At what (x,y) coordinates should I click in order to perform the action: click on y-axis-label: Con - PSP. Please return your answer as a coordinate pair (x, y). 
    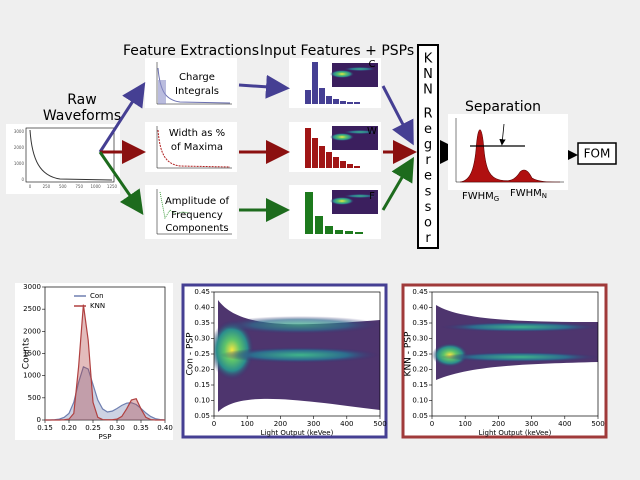
    Looking at the image, I should click on (191, 354).